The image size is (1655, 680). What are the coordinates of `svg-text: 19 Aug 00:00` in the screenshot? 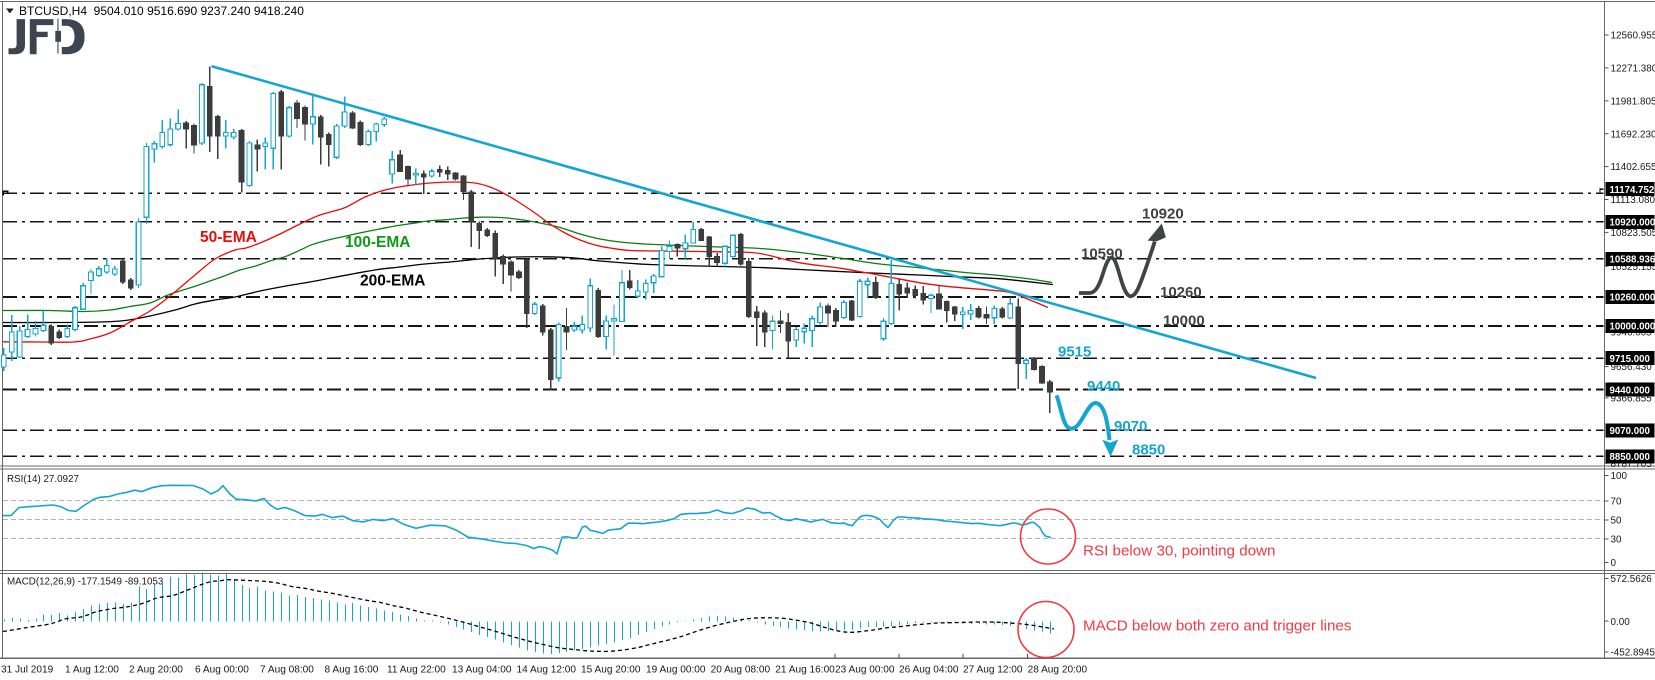 It's located at (676, 670).